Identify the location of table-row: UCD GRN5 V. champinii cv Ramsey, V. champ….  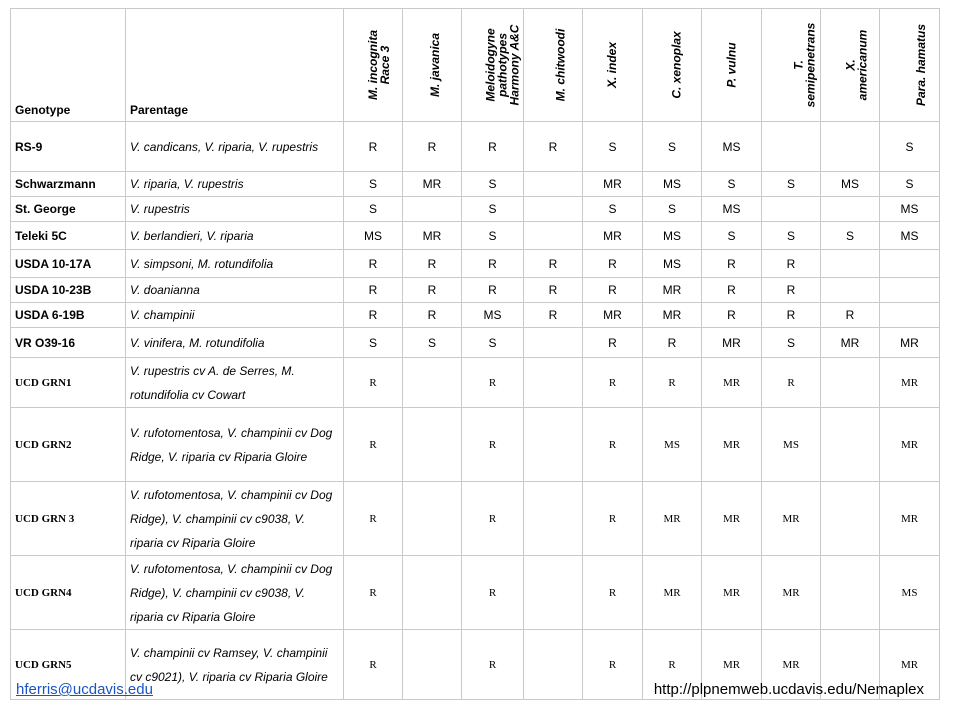
(475, 664).